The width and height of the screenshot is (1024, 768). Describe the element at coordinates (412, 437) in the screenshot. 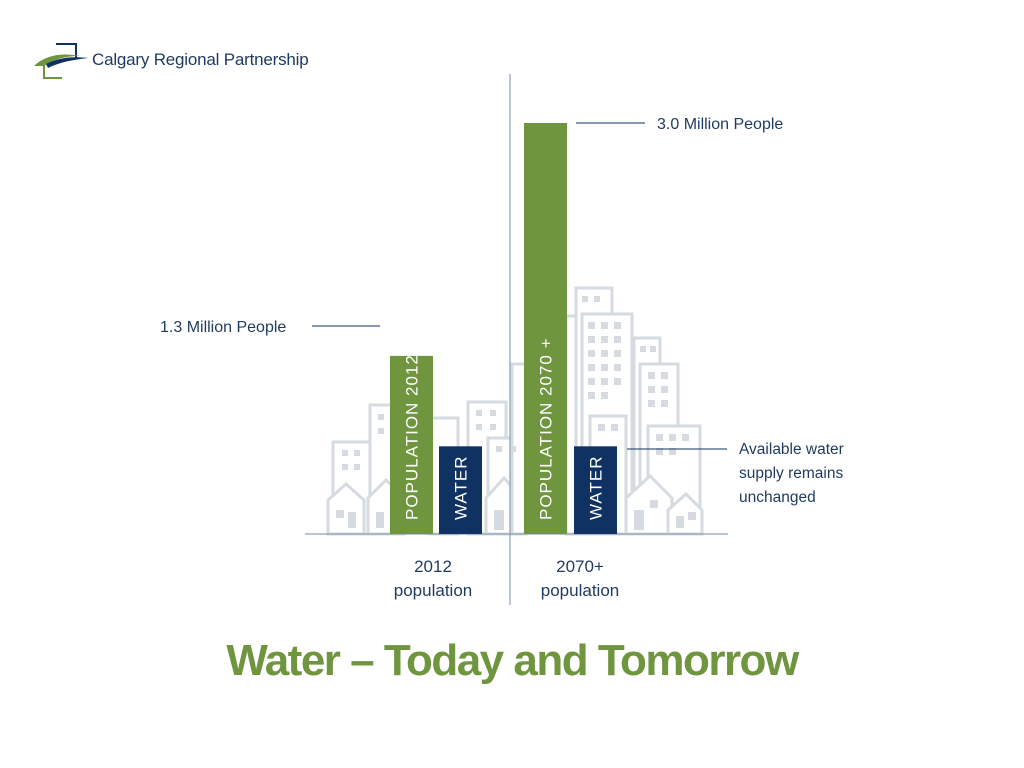

I see `bar-label-population-2012: POPULATION 2012` at that location.